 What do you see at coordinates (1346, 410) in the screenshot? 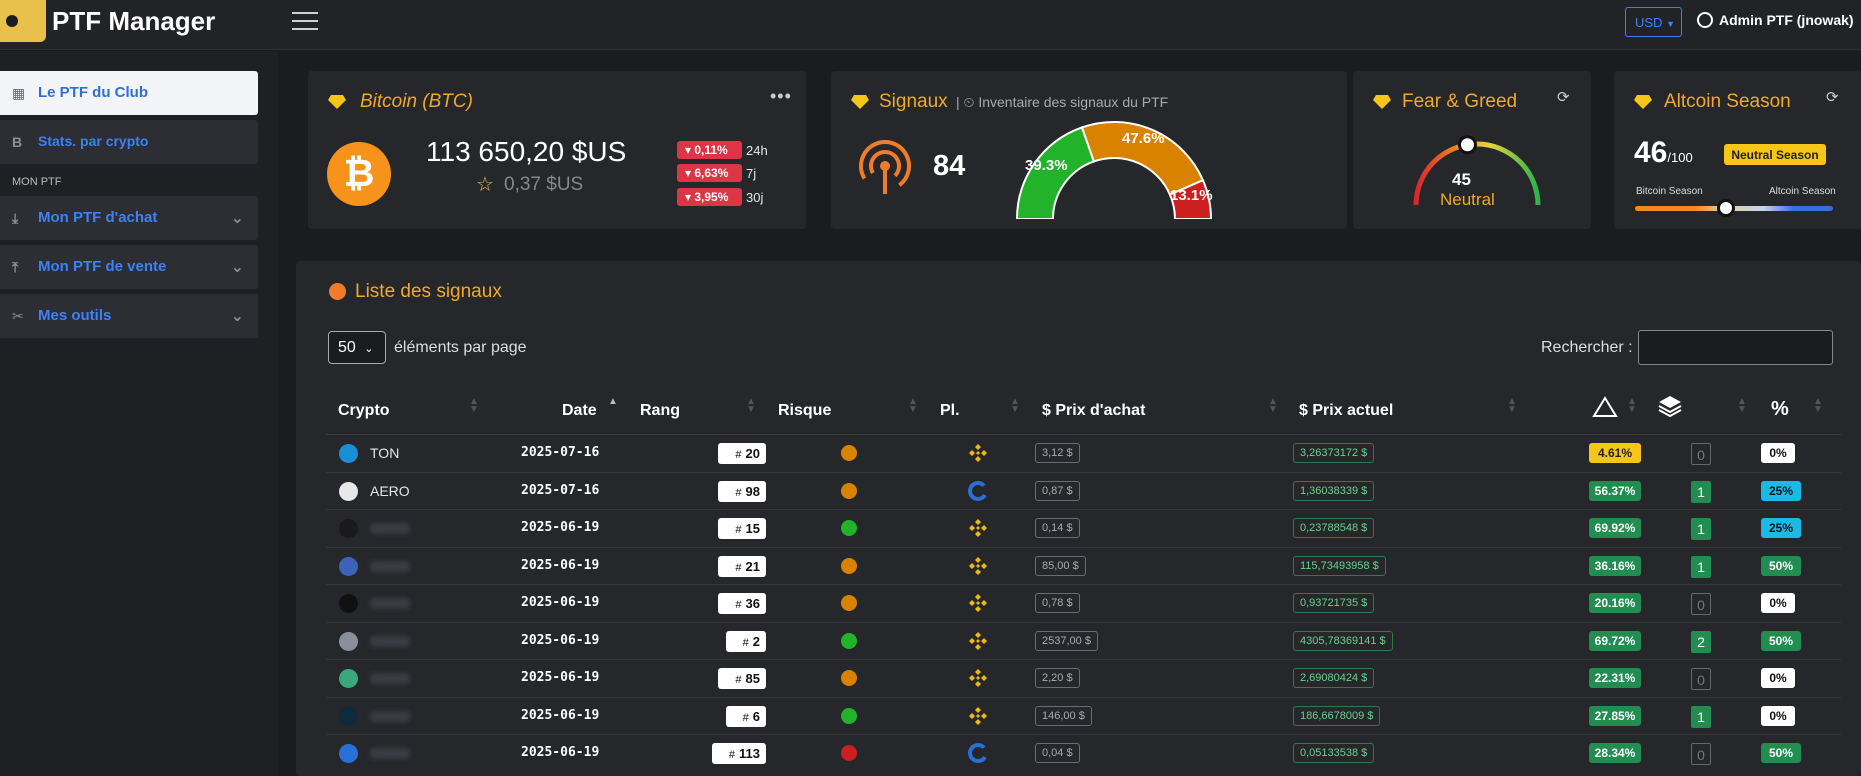
I see `col-header-current-price: $ Prix actuel` at bounding box center [1346, 410].